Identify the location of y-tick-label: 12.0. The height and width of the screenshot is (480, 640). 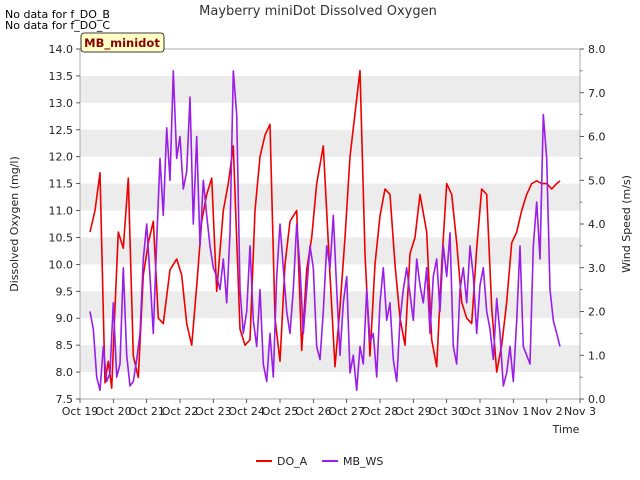
(61, 157).